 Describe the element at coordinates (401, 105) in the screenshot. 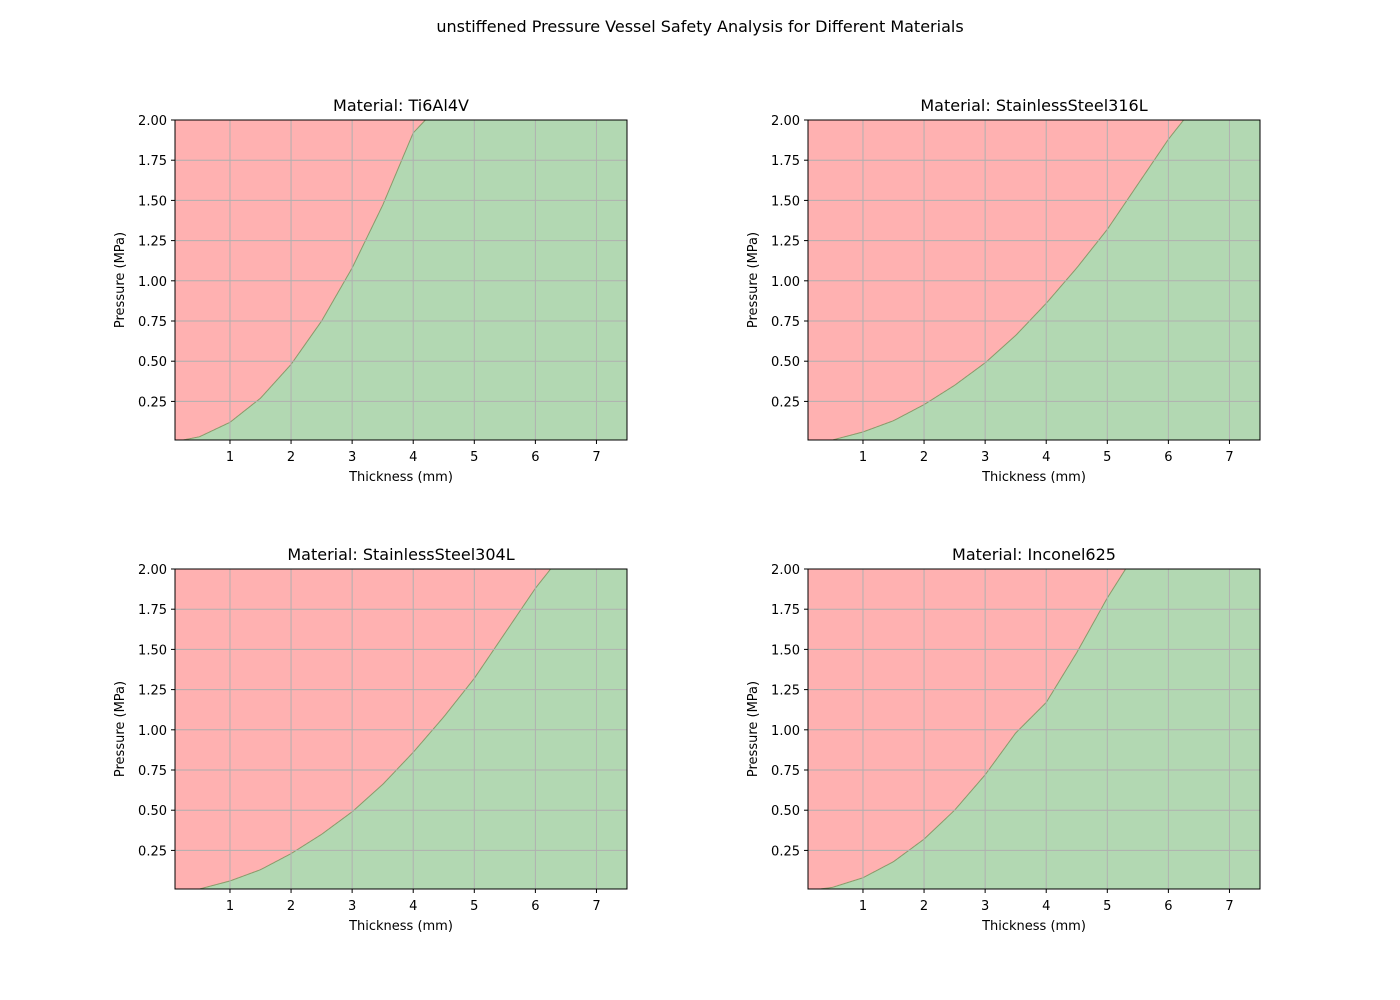

I see `subplot-title: Material: Ti6Al4V` at that location.